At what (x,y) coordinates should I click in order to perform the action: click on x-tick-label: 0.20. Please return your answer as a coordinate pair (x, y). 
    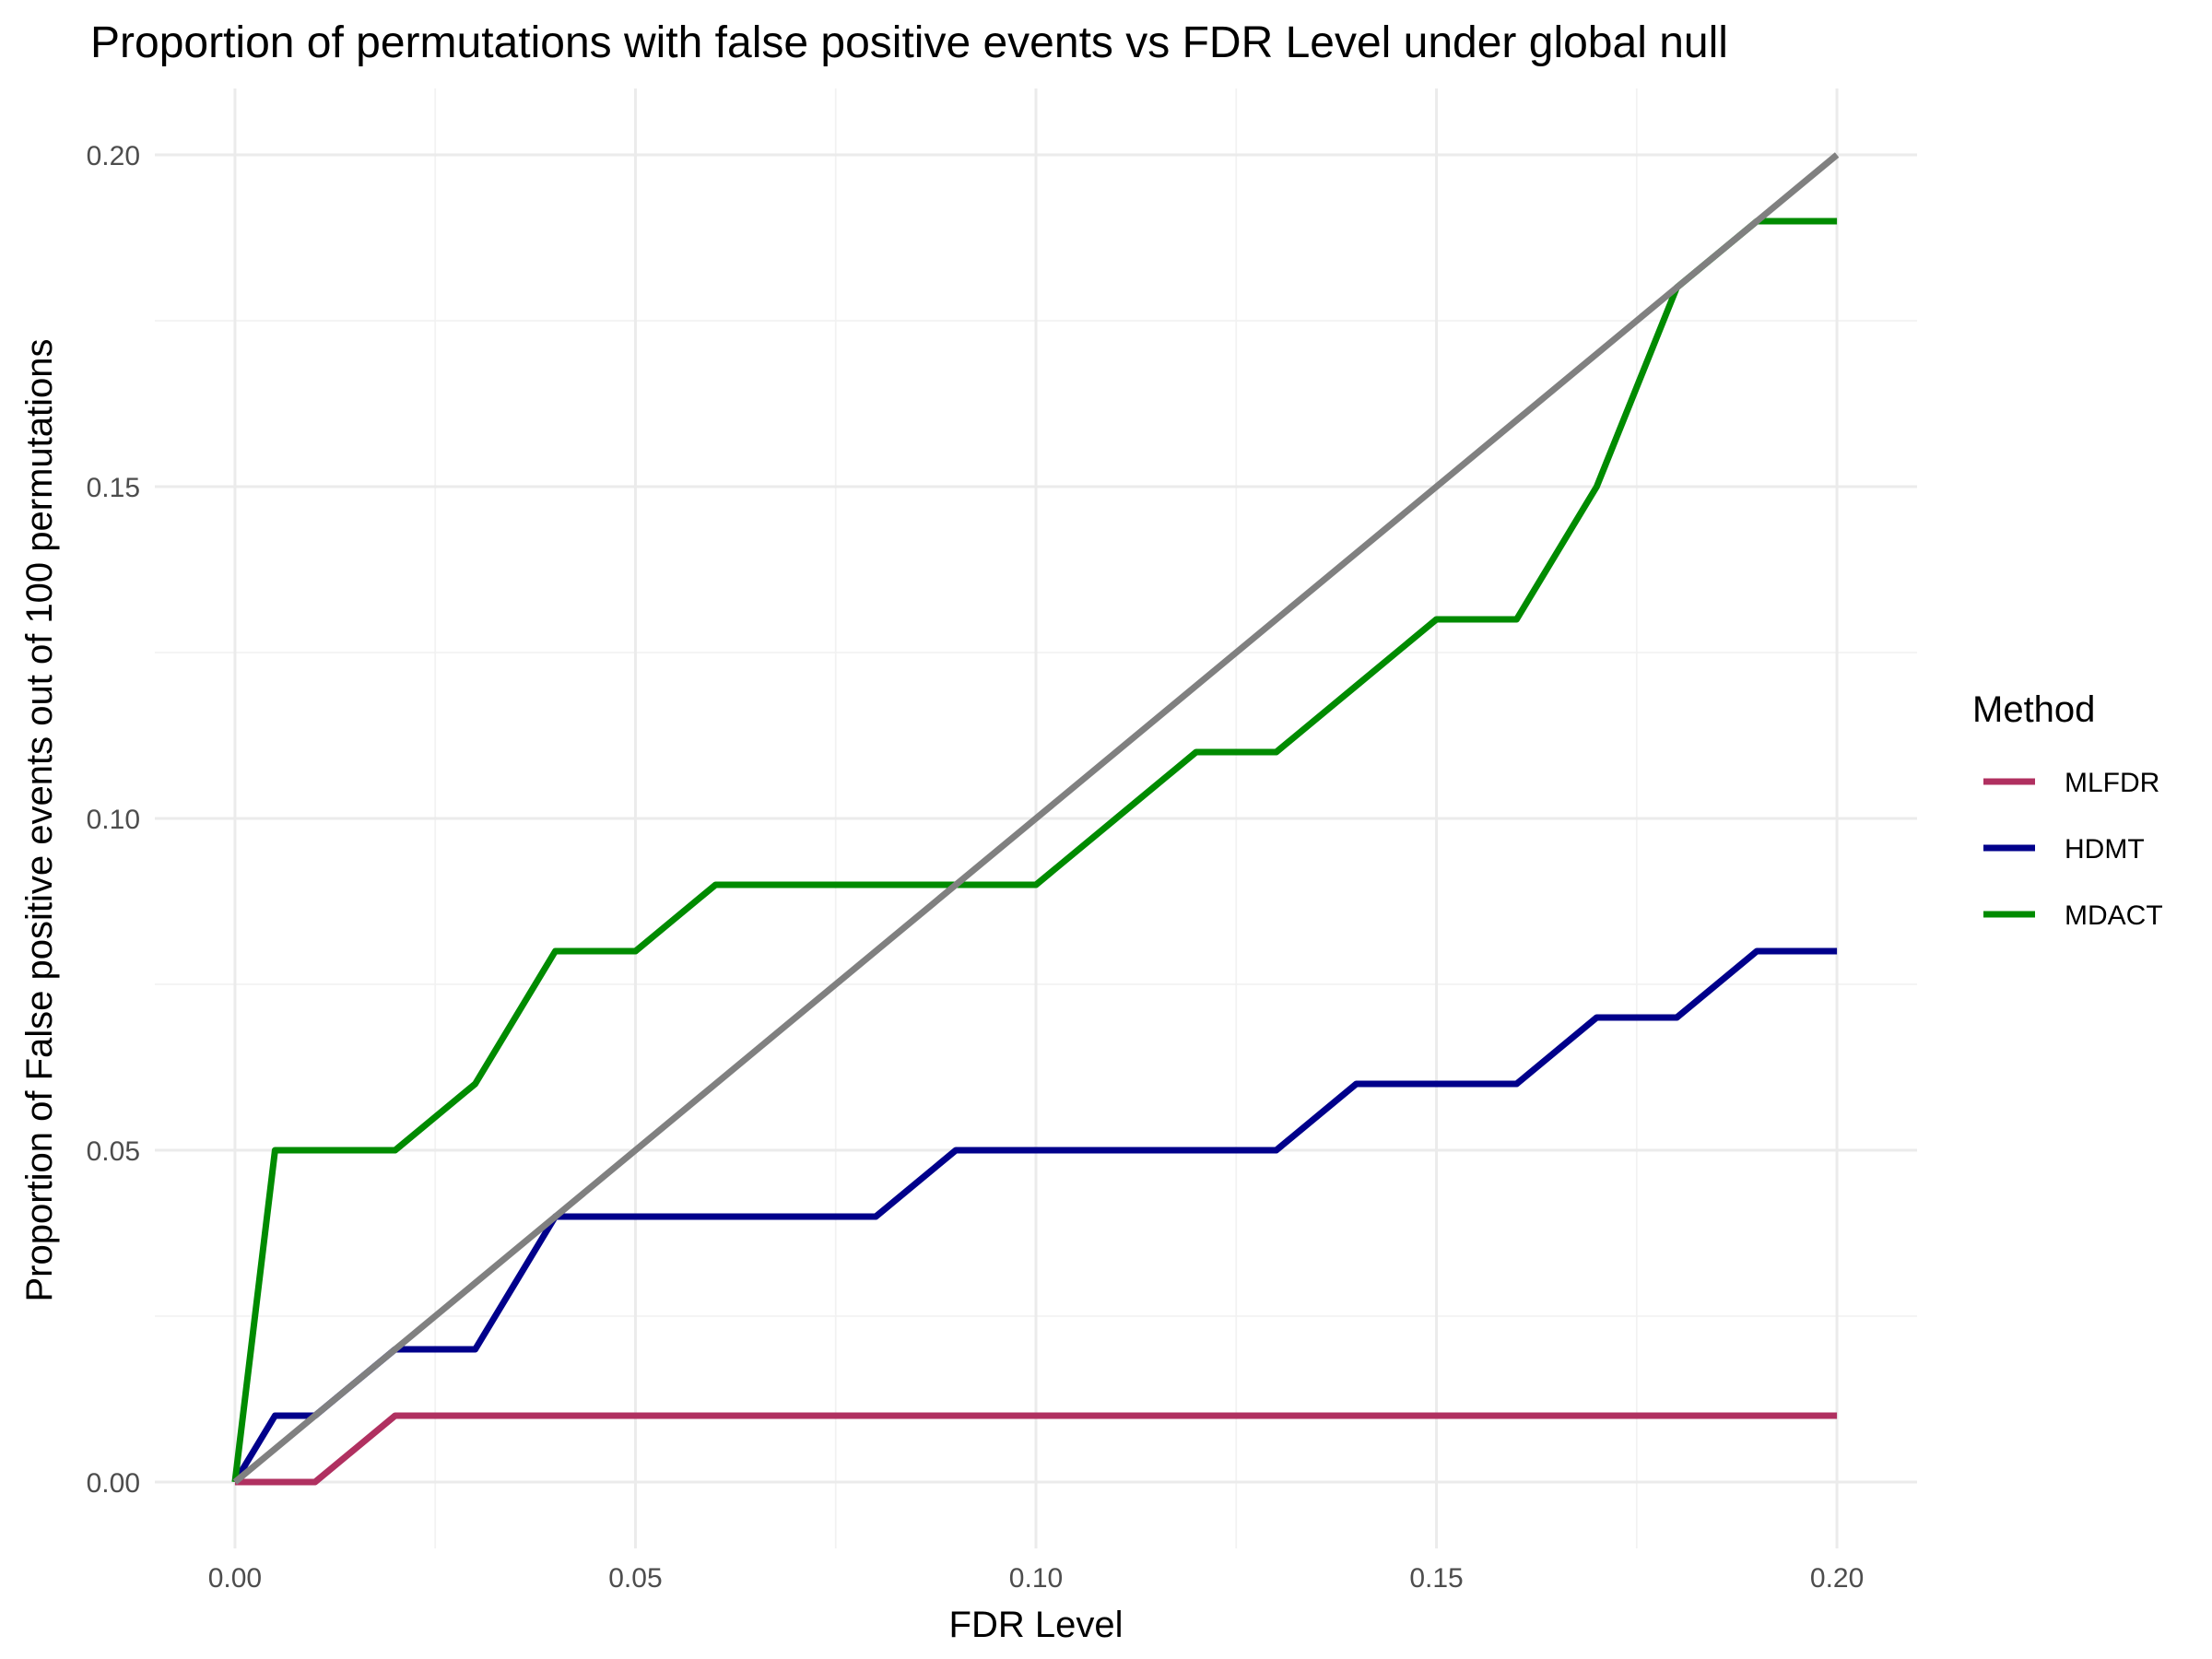
    Looking at the image, I should click on (1837, 1578).